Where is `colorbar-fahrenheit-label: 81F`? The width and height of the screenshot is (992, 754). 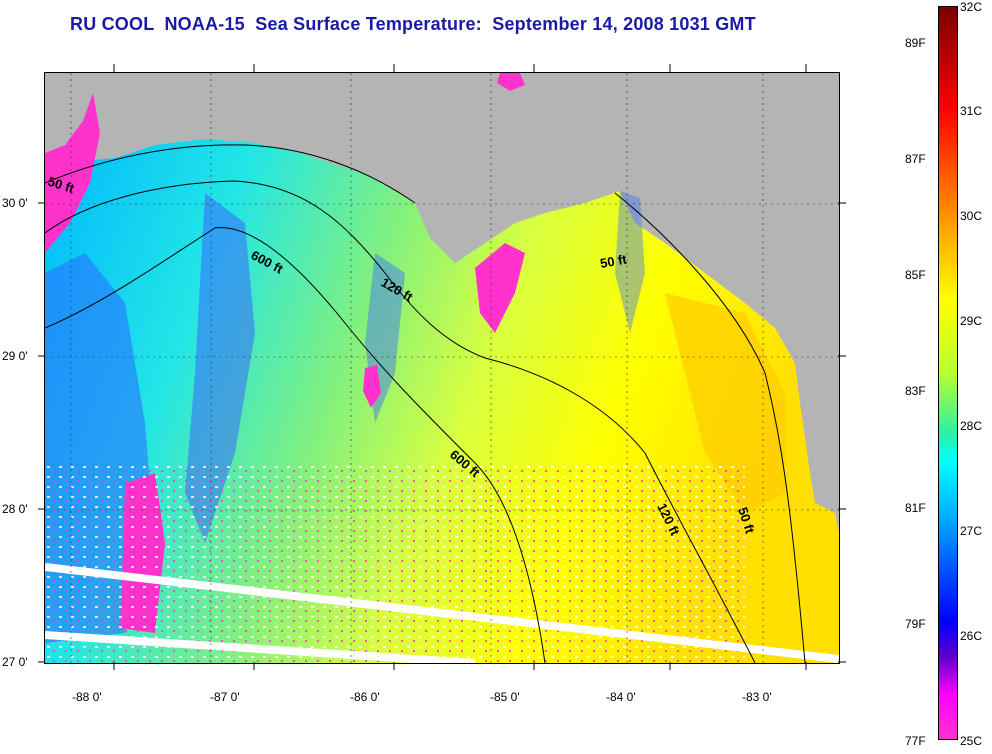 colorbar-fahrenheit-label: 81F is located at coordinates (915, 508).